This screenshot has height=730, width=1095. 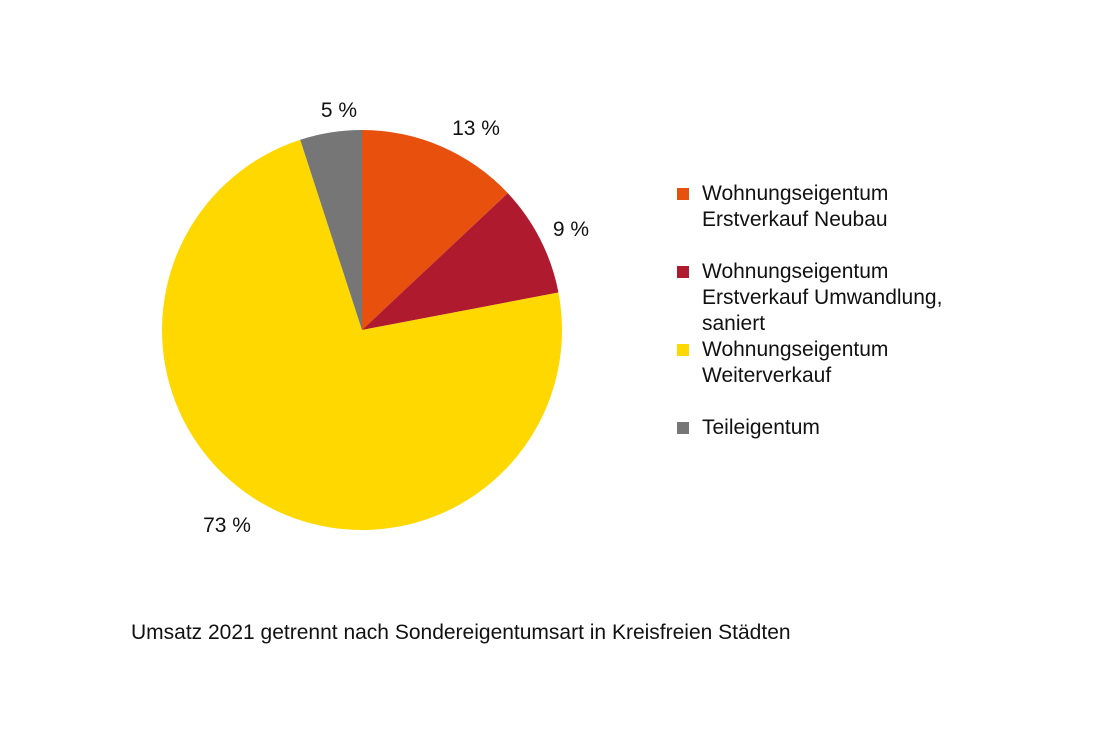 I want to click on legend-item-1: Wohnungseigentum Erstverkauf Neubau, so click(x=842, y=207).